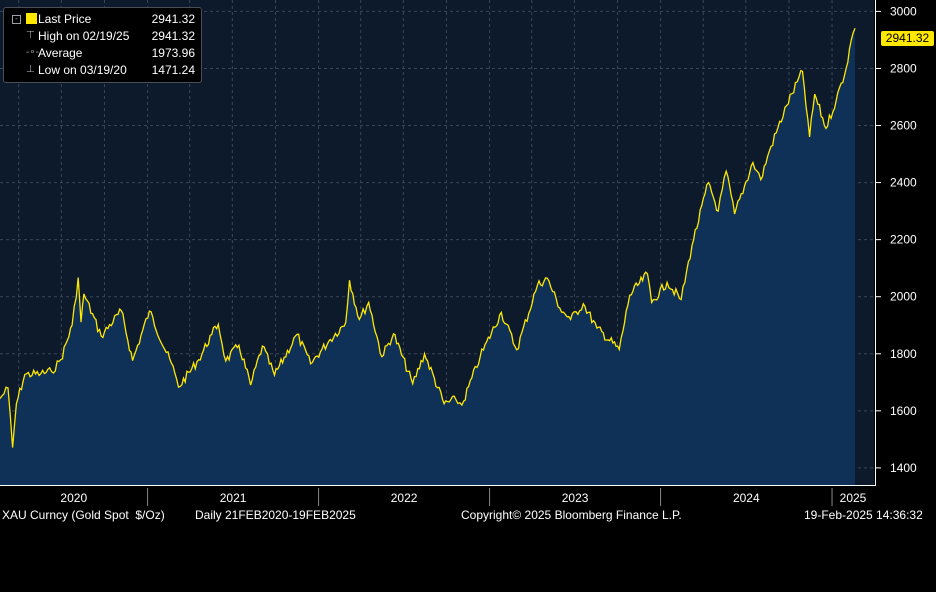 This screenshot has width=936, height=592. Describe the element at coordinates (853, 498) in the screenshot. I see `x-tick-label: 2025` at that location.